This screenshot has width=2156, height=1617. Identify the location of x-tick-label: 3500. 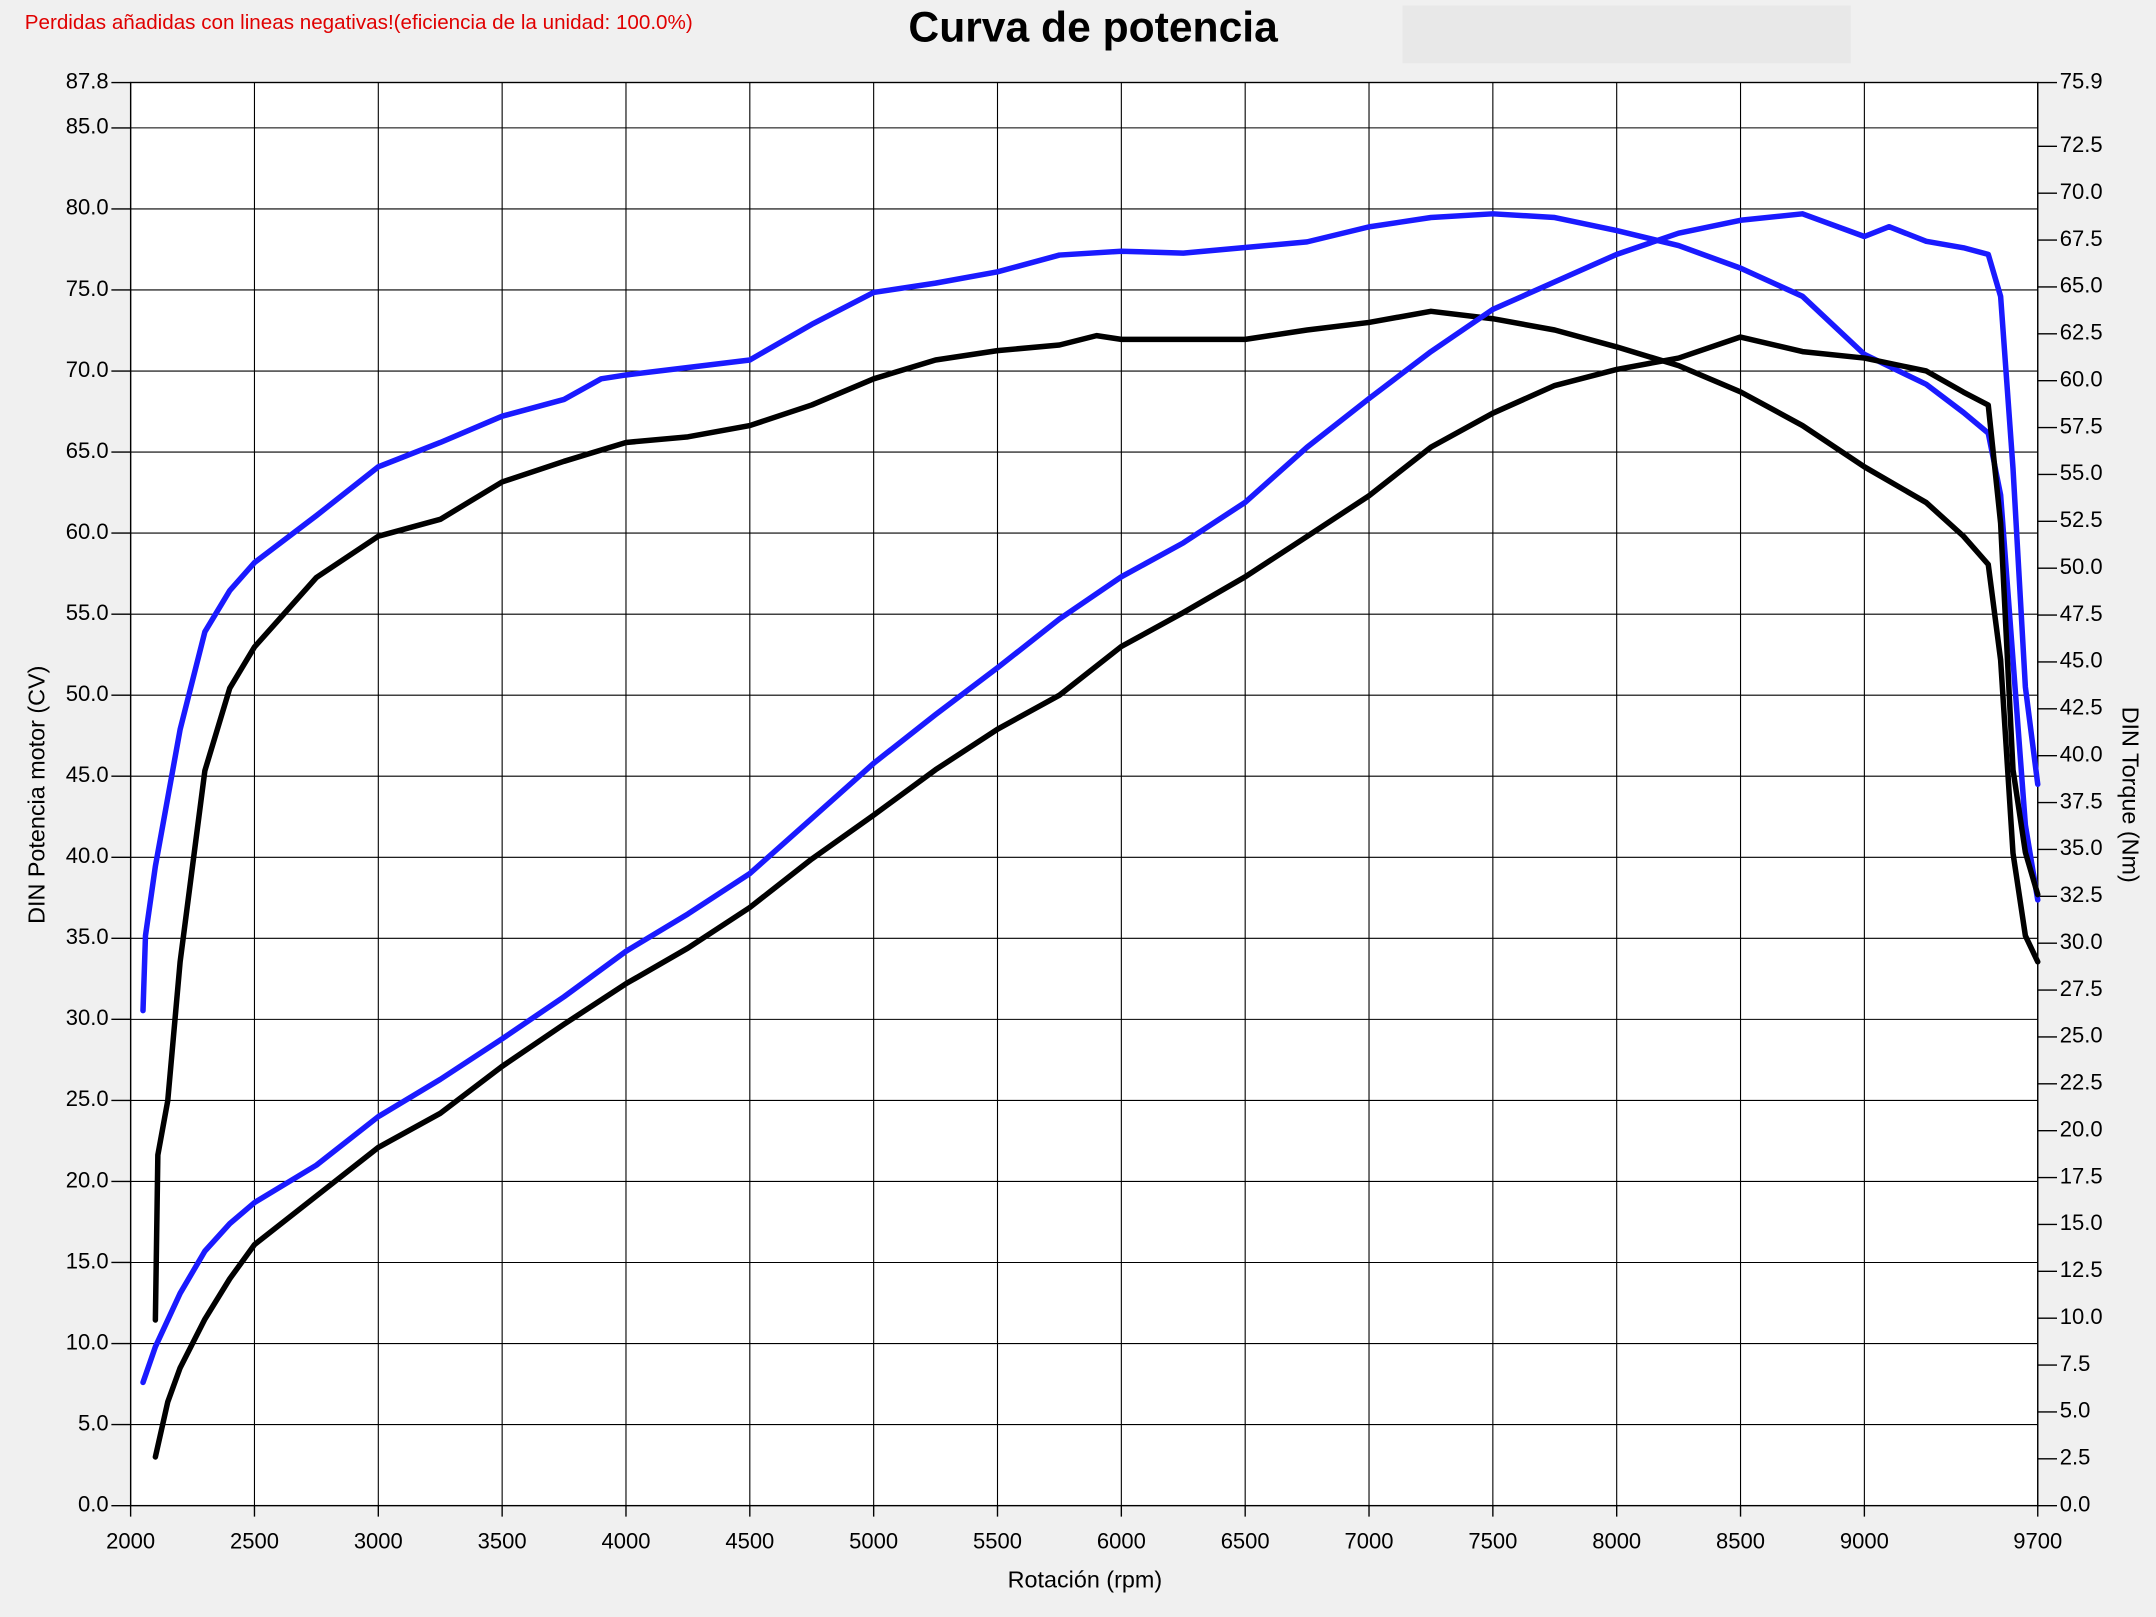
(502, 1541).